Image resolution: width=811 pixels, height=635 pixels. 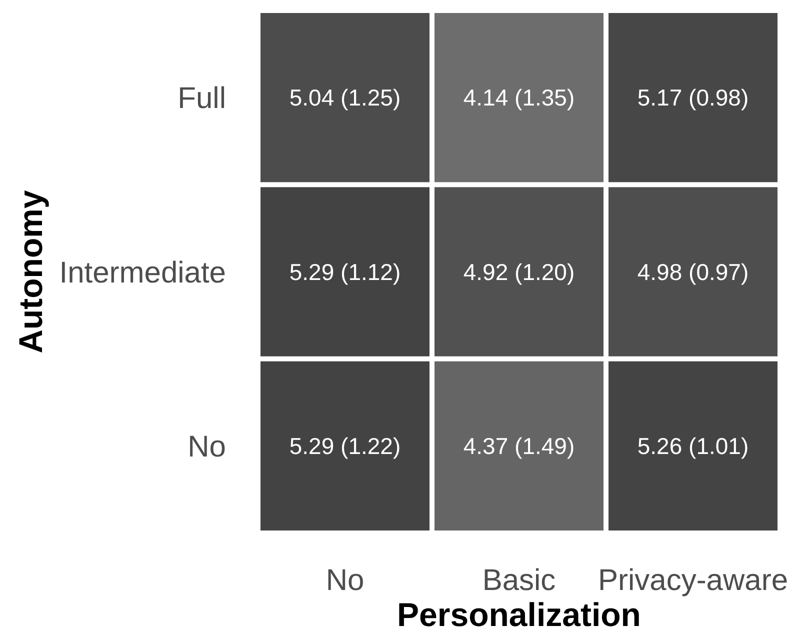 What do you see at coordinates (519, 580) in the screenshot?
I see `x-tick-label: Basic` at bounding box center [519, 580].